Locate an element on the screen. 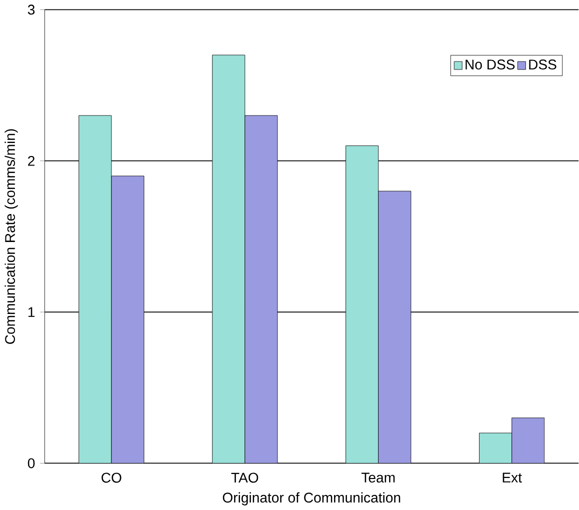 The width and height of the screenshot is (579, 510). y-tick-label: 1 is located at coordinates (31, 312).